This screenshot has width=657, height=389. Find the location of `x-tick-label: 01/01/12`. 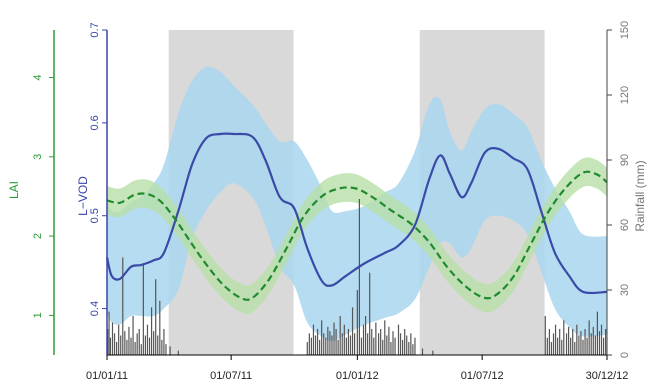

x-tick-label: 01/01/12 is located at coordinates (357, 376).